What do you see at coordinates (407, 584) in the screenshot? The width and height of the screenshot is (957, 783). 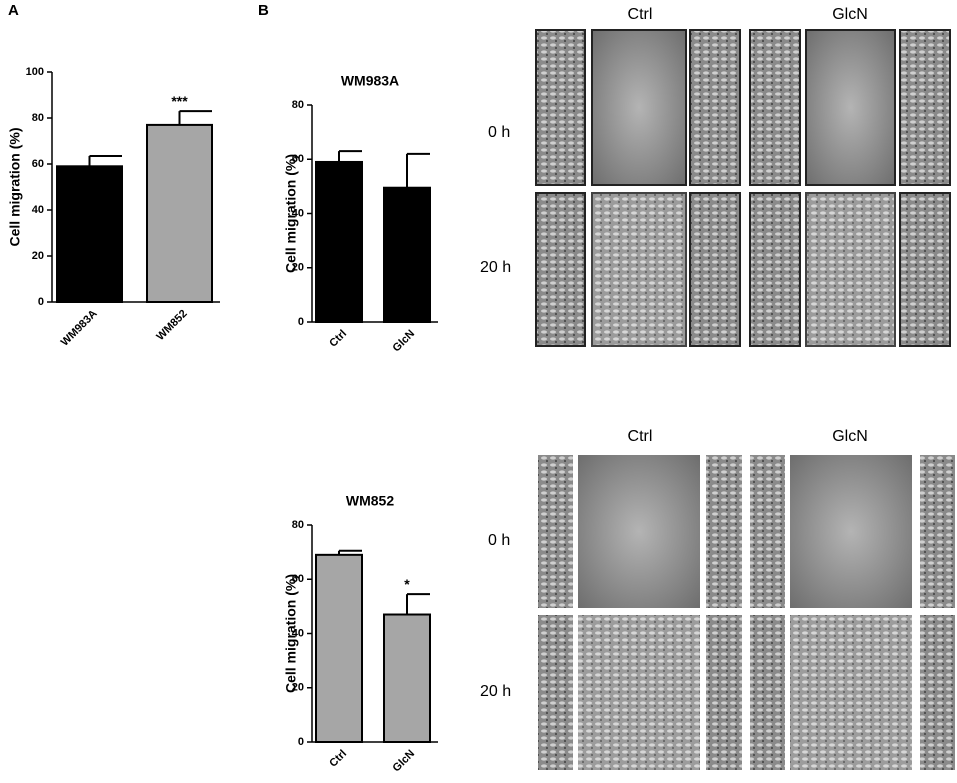 I see `significance: *` at bounding box center [407, 584].